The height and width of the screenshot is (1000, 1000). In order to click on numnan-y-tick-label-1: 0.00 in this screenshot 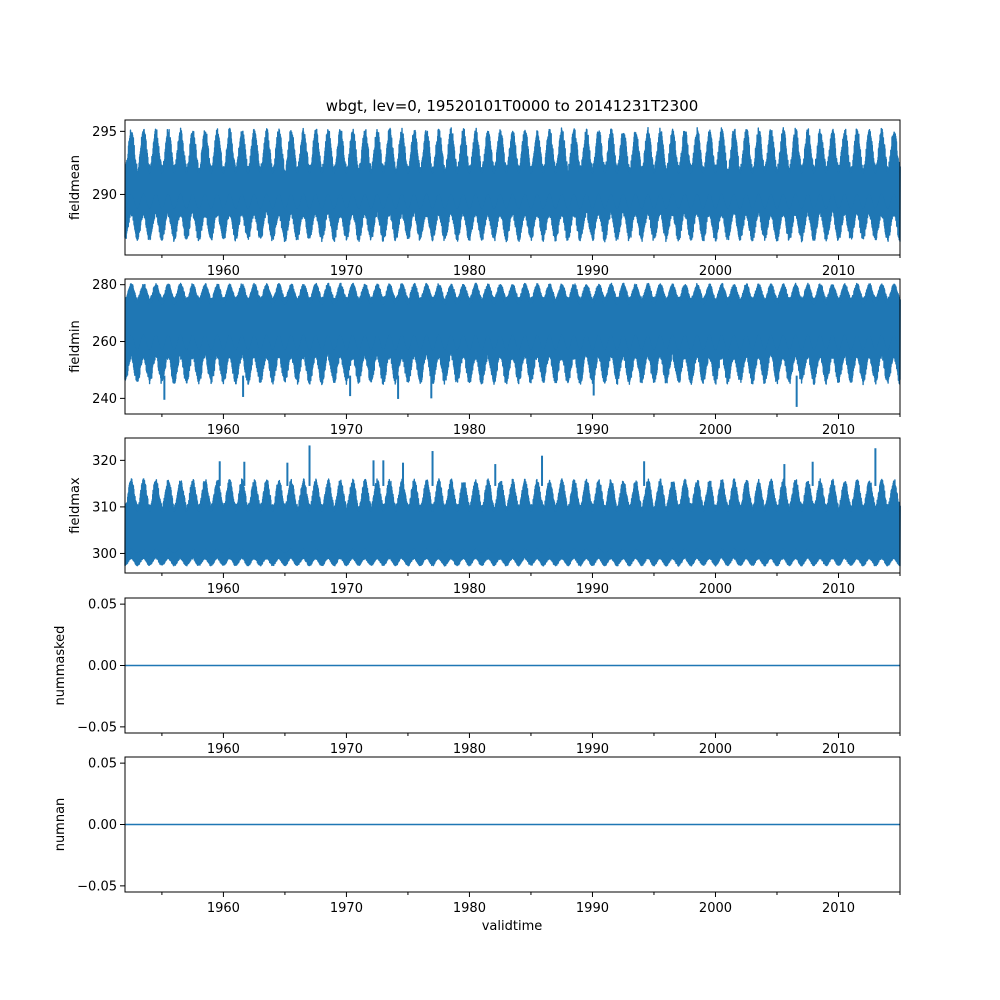, I will do `click(102, 825)`.